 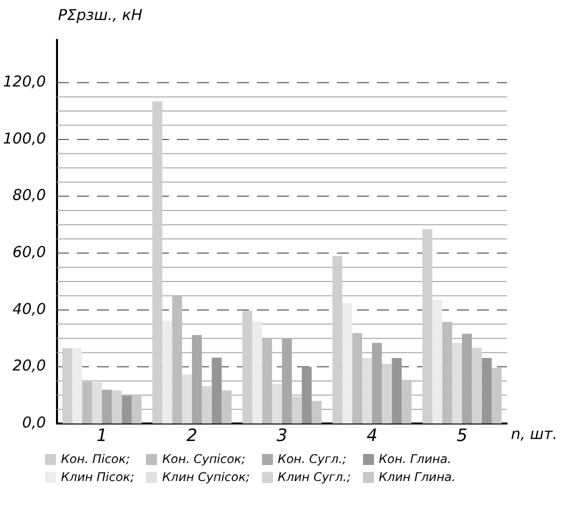 What do you see at coordinates (29, 252) in the screenshot?
I see `y-tick-label: 60,0` at bounding box center [29, 252].